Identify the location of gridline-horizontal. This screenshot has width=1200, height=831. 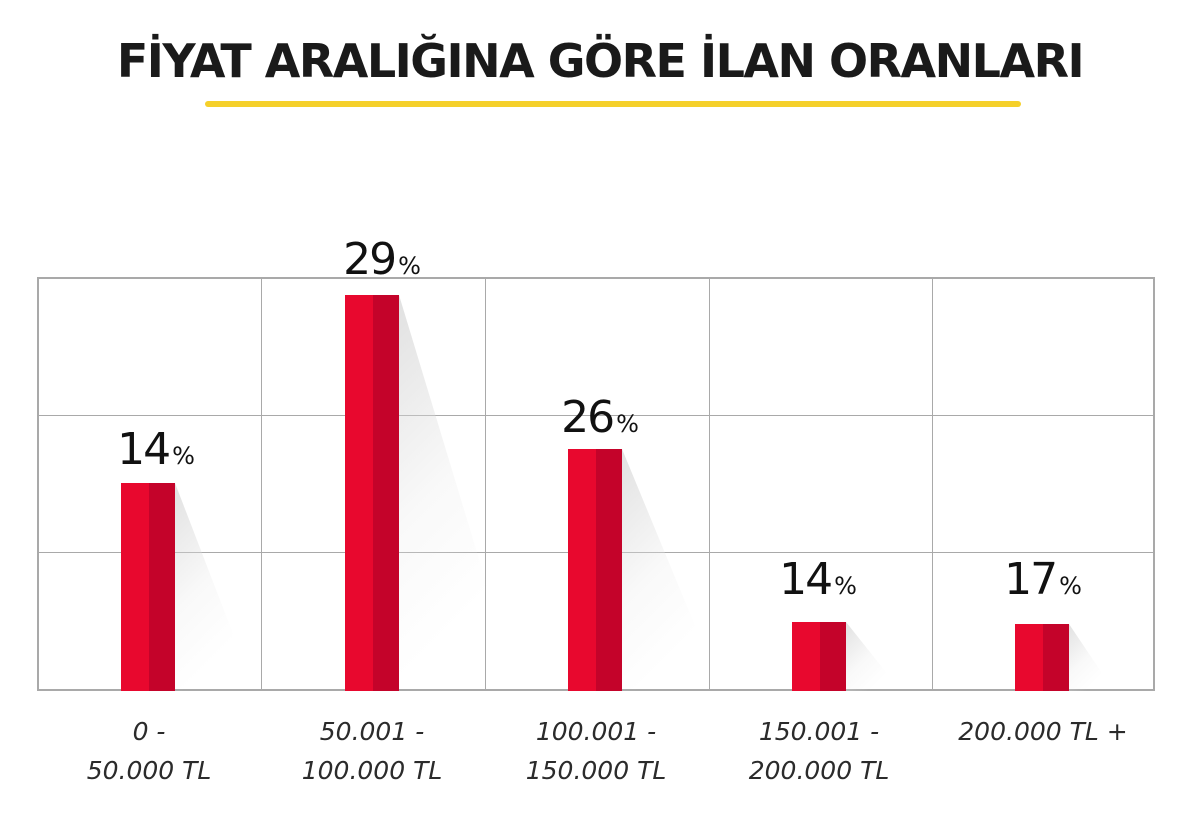
(596, 415).